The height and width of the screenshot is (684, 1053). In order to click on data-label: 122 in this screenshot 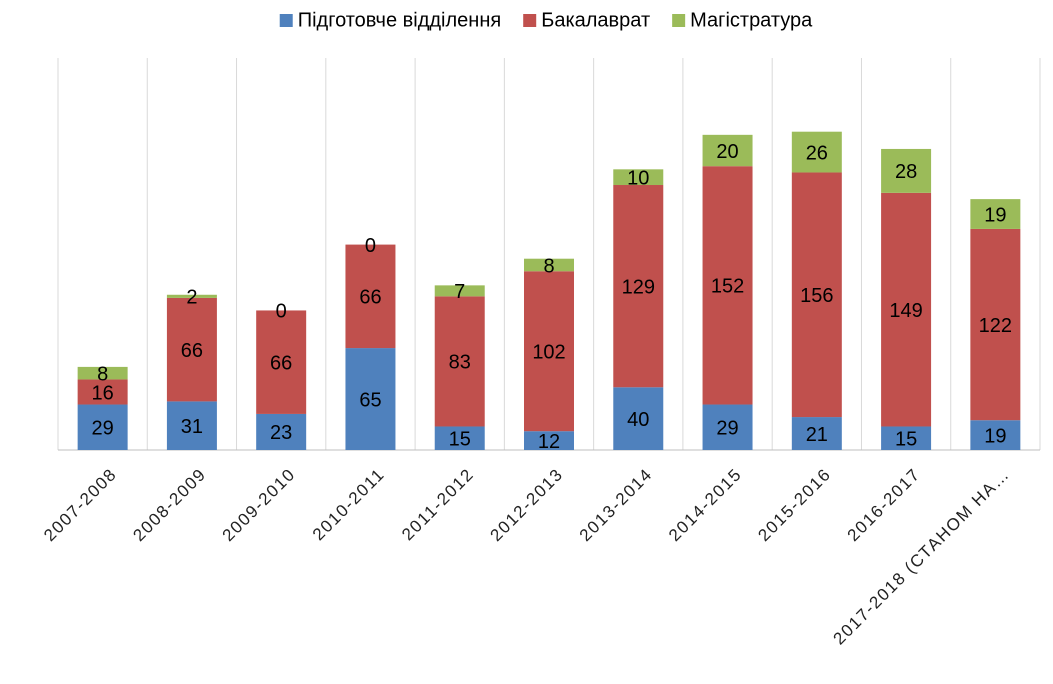, I will do `click(995, 326)`.